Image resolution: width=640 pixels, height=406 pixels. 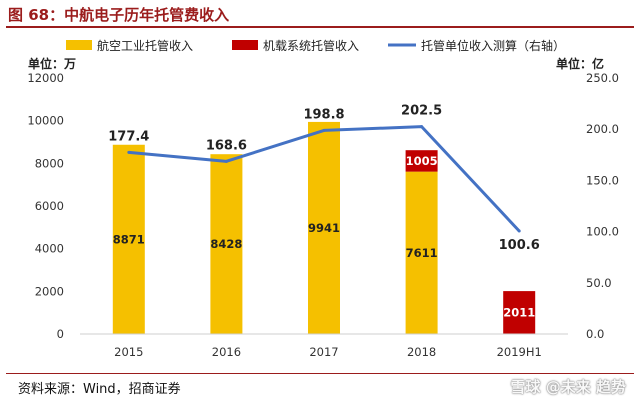 What do you see at coordinates (602, 129) in the screenshot?
I see `right-axis-tick: 200.0` at bounding box center [602, 129].